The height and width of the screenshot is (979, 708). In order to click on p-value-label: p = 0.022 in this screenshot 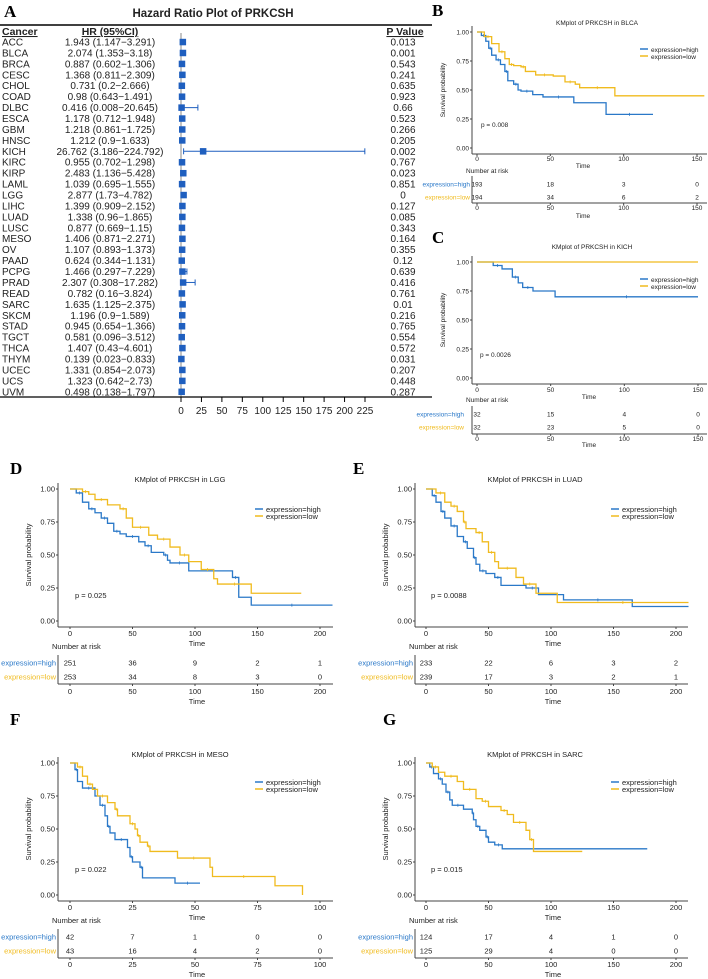, I will do `click(91, 869)`.